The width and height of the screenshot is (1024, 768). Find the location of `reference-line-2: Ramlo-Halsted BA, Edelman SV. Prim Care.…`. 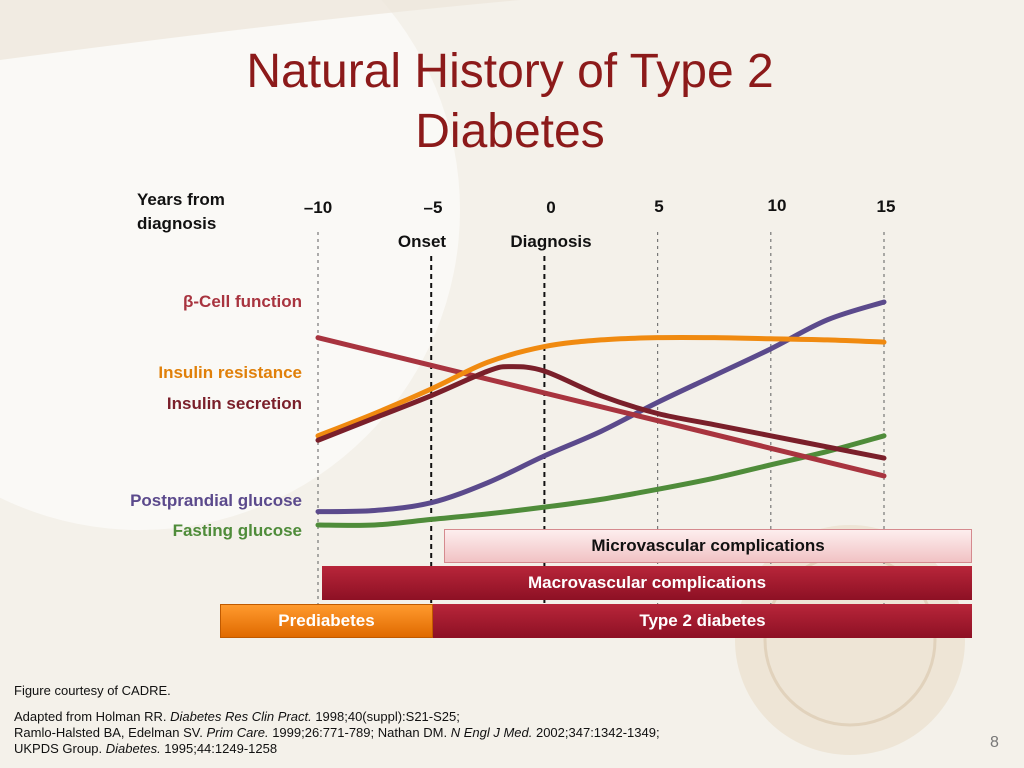

reference-line-2: Ramlo-Halsted BA, Edelman SV. Prim Care.… is located at coordinates (337, 732).